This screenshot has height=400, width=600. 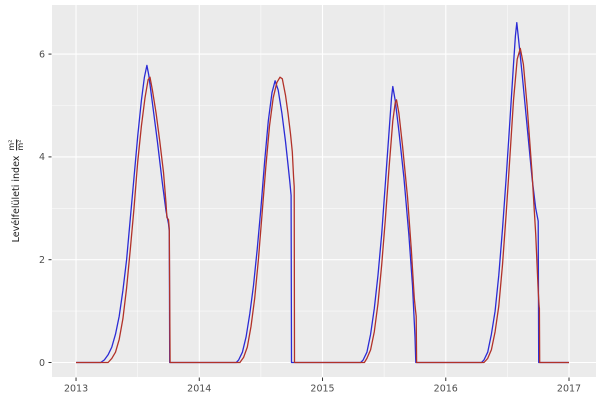 What do you see at coordinates (569, 389) in the screenshot?
I see `x-tick-label: 2017` at bounding box center [569, 389].